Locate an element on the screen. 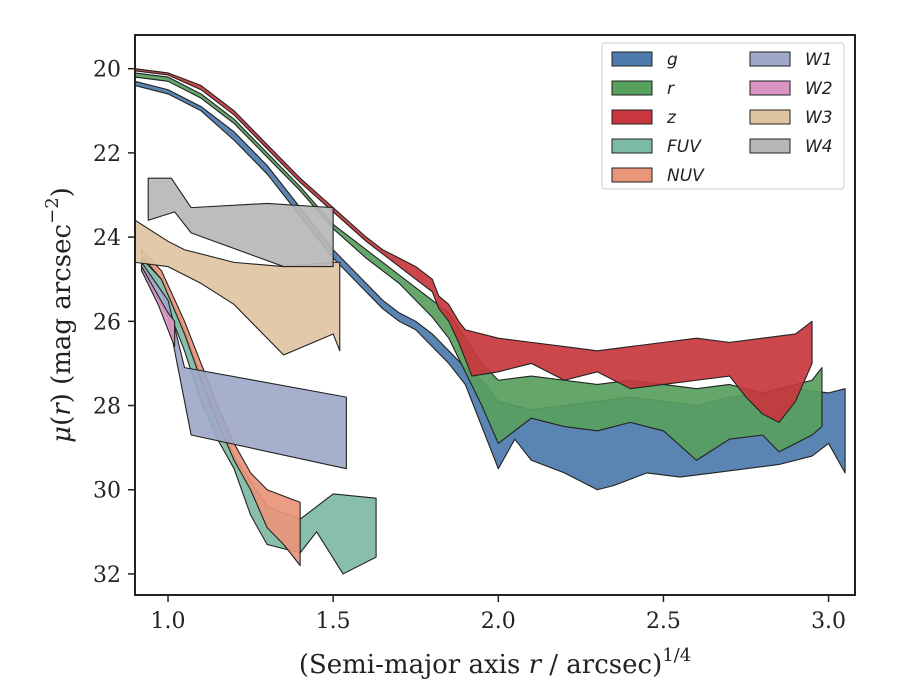 The image size is (900, 700). legend: grz FUV NUV W1 W2 W3 W4 is located at coordinates (723, 116).